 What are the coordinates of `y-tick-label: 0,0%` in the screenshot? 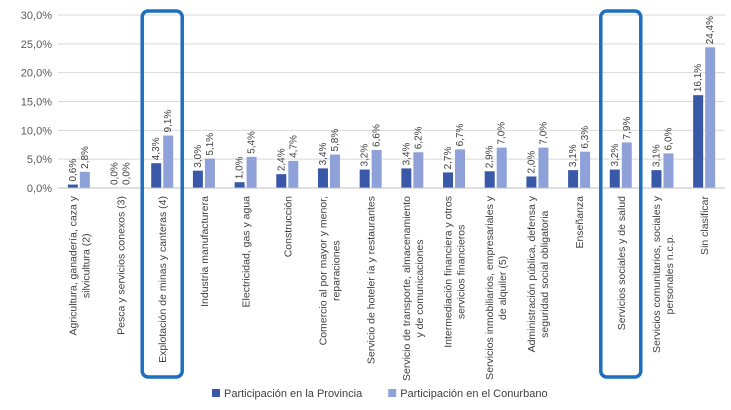 It's located at (39, 189).